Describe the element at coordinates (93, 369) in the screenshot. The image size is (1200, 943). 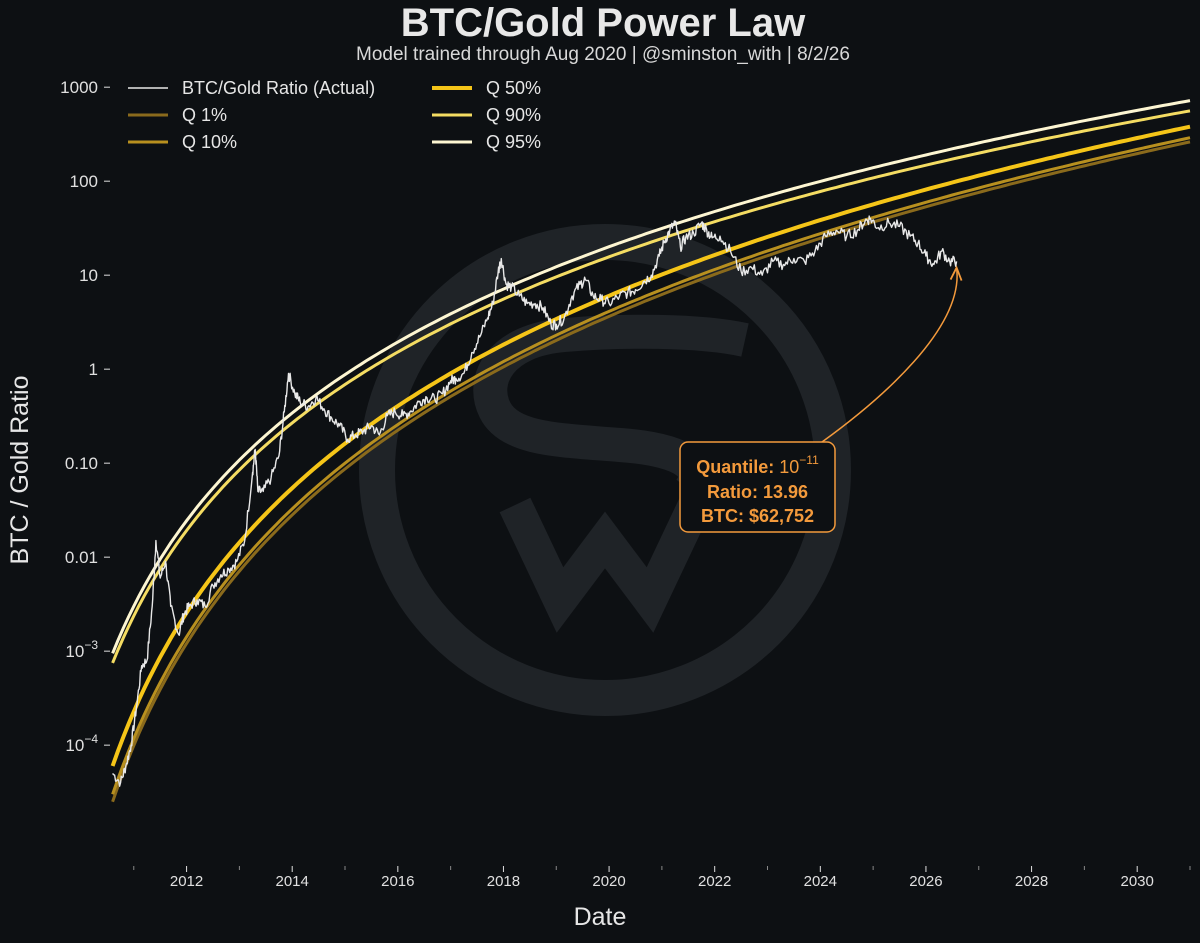
I see `y-tick-label: 1` at that location.